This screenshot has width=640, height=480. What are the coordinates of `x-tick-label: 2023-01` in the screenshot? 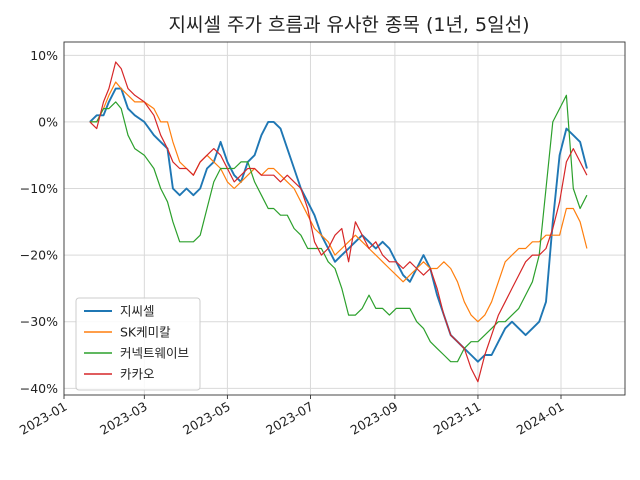 It's located at (43, 418).